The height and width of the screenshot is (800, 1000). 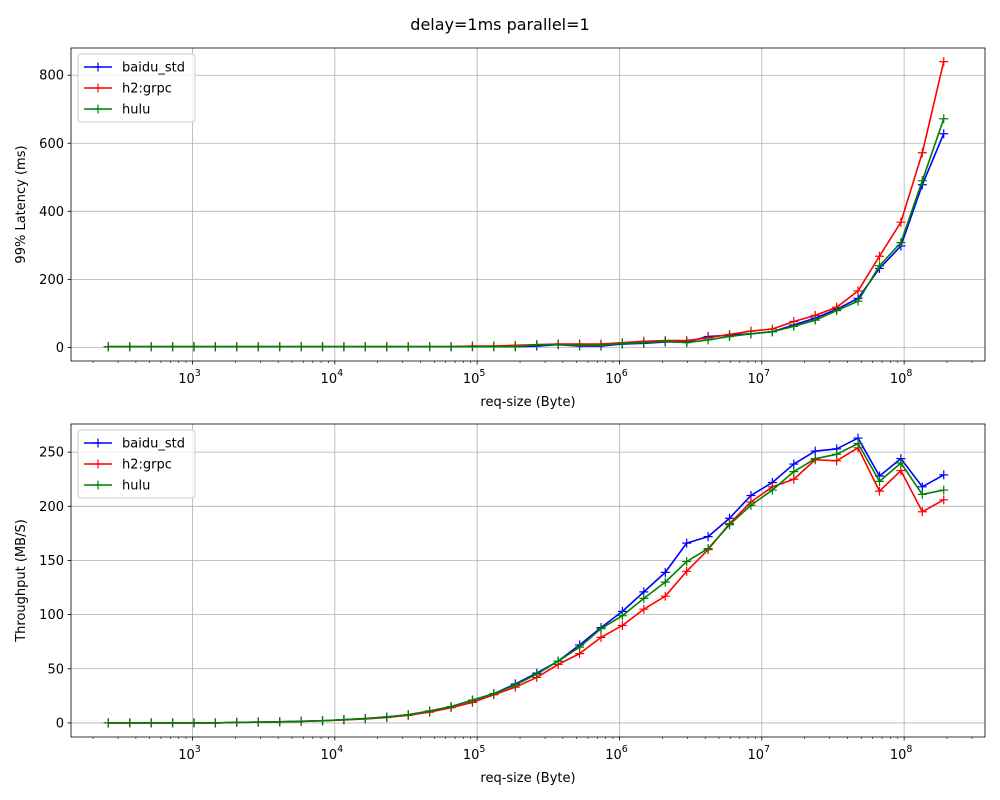 I want to click on y-tick-label: 800, so click(x=51, y=76).